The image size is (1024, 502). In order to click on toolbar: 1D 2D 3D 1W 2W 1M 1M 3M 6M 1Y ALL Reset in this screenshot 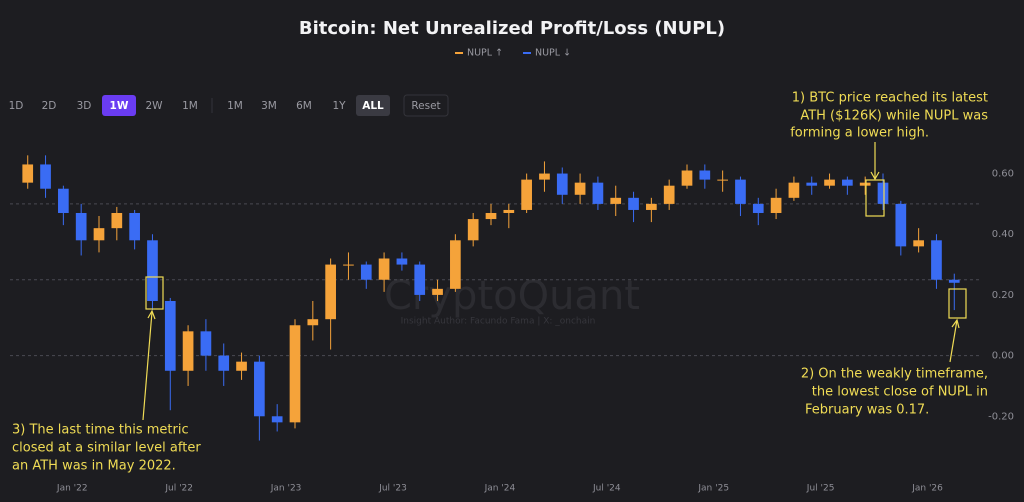, I will do `click(229, 105)`.